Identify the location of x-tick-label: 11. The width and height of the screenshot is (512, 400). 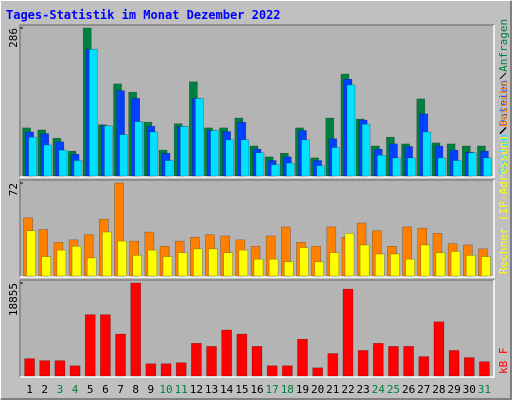
(181, 389).